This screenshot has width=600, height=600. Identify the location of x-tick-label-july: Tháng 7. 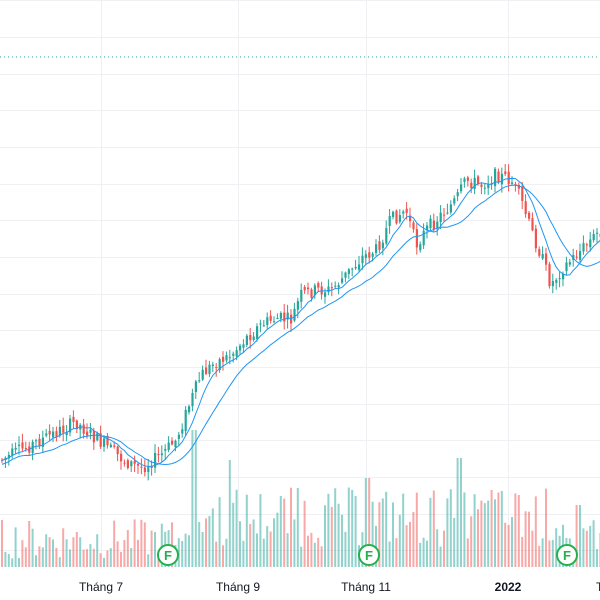
(101, 587).